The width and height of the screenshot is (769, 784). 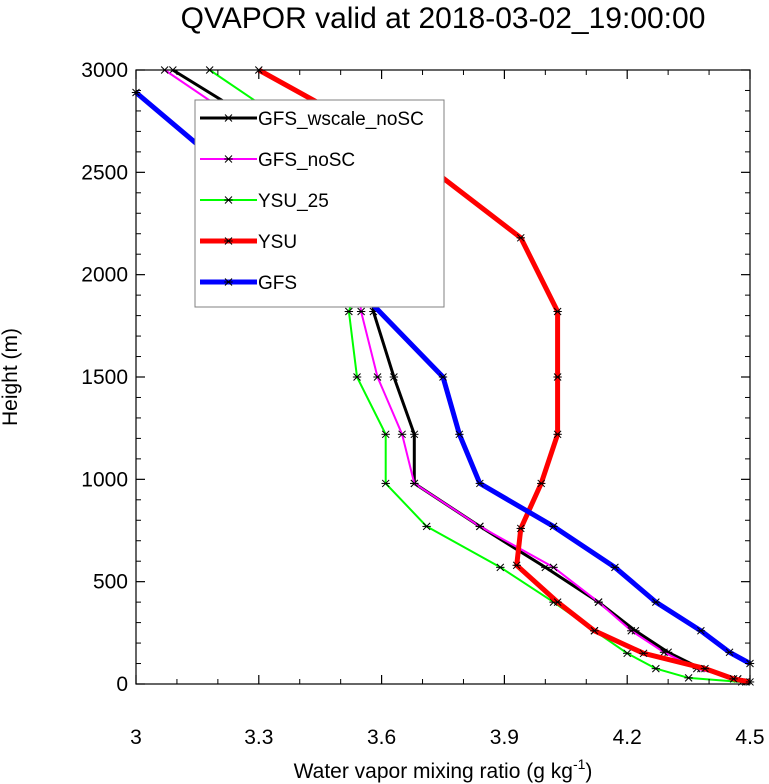 I want to click on legend-item: YSU, so click(x=248, y=242).